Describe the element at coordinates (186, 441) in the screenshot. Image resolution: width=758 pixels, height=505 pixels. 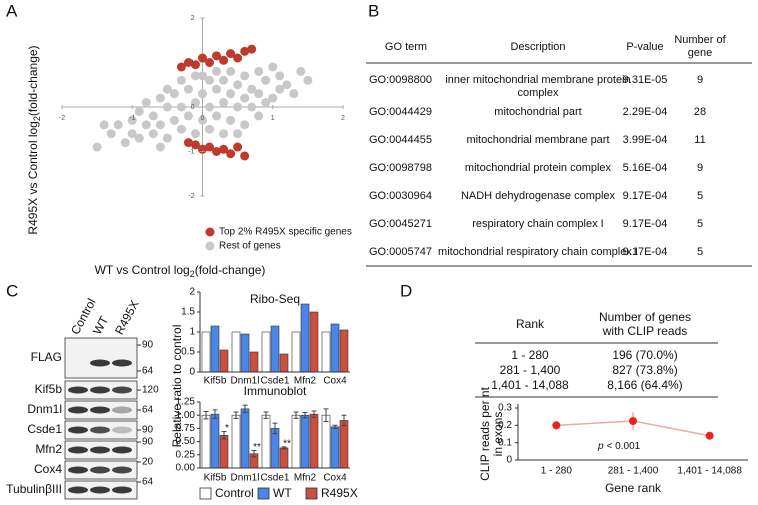
I see `y-tick-label: 0.50` at that location.